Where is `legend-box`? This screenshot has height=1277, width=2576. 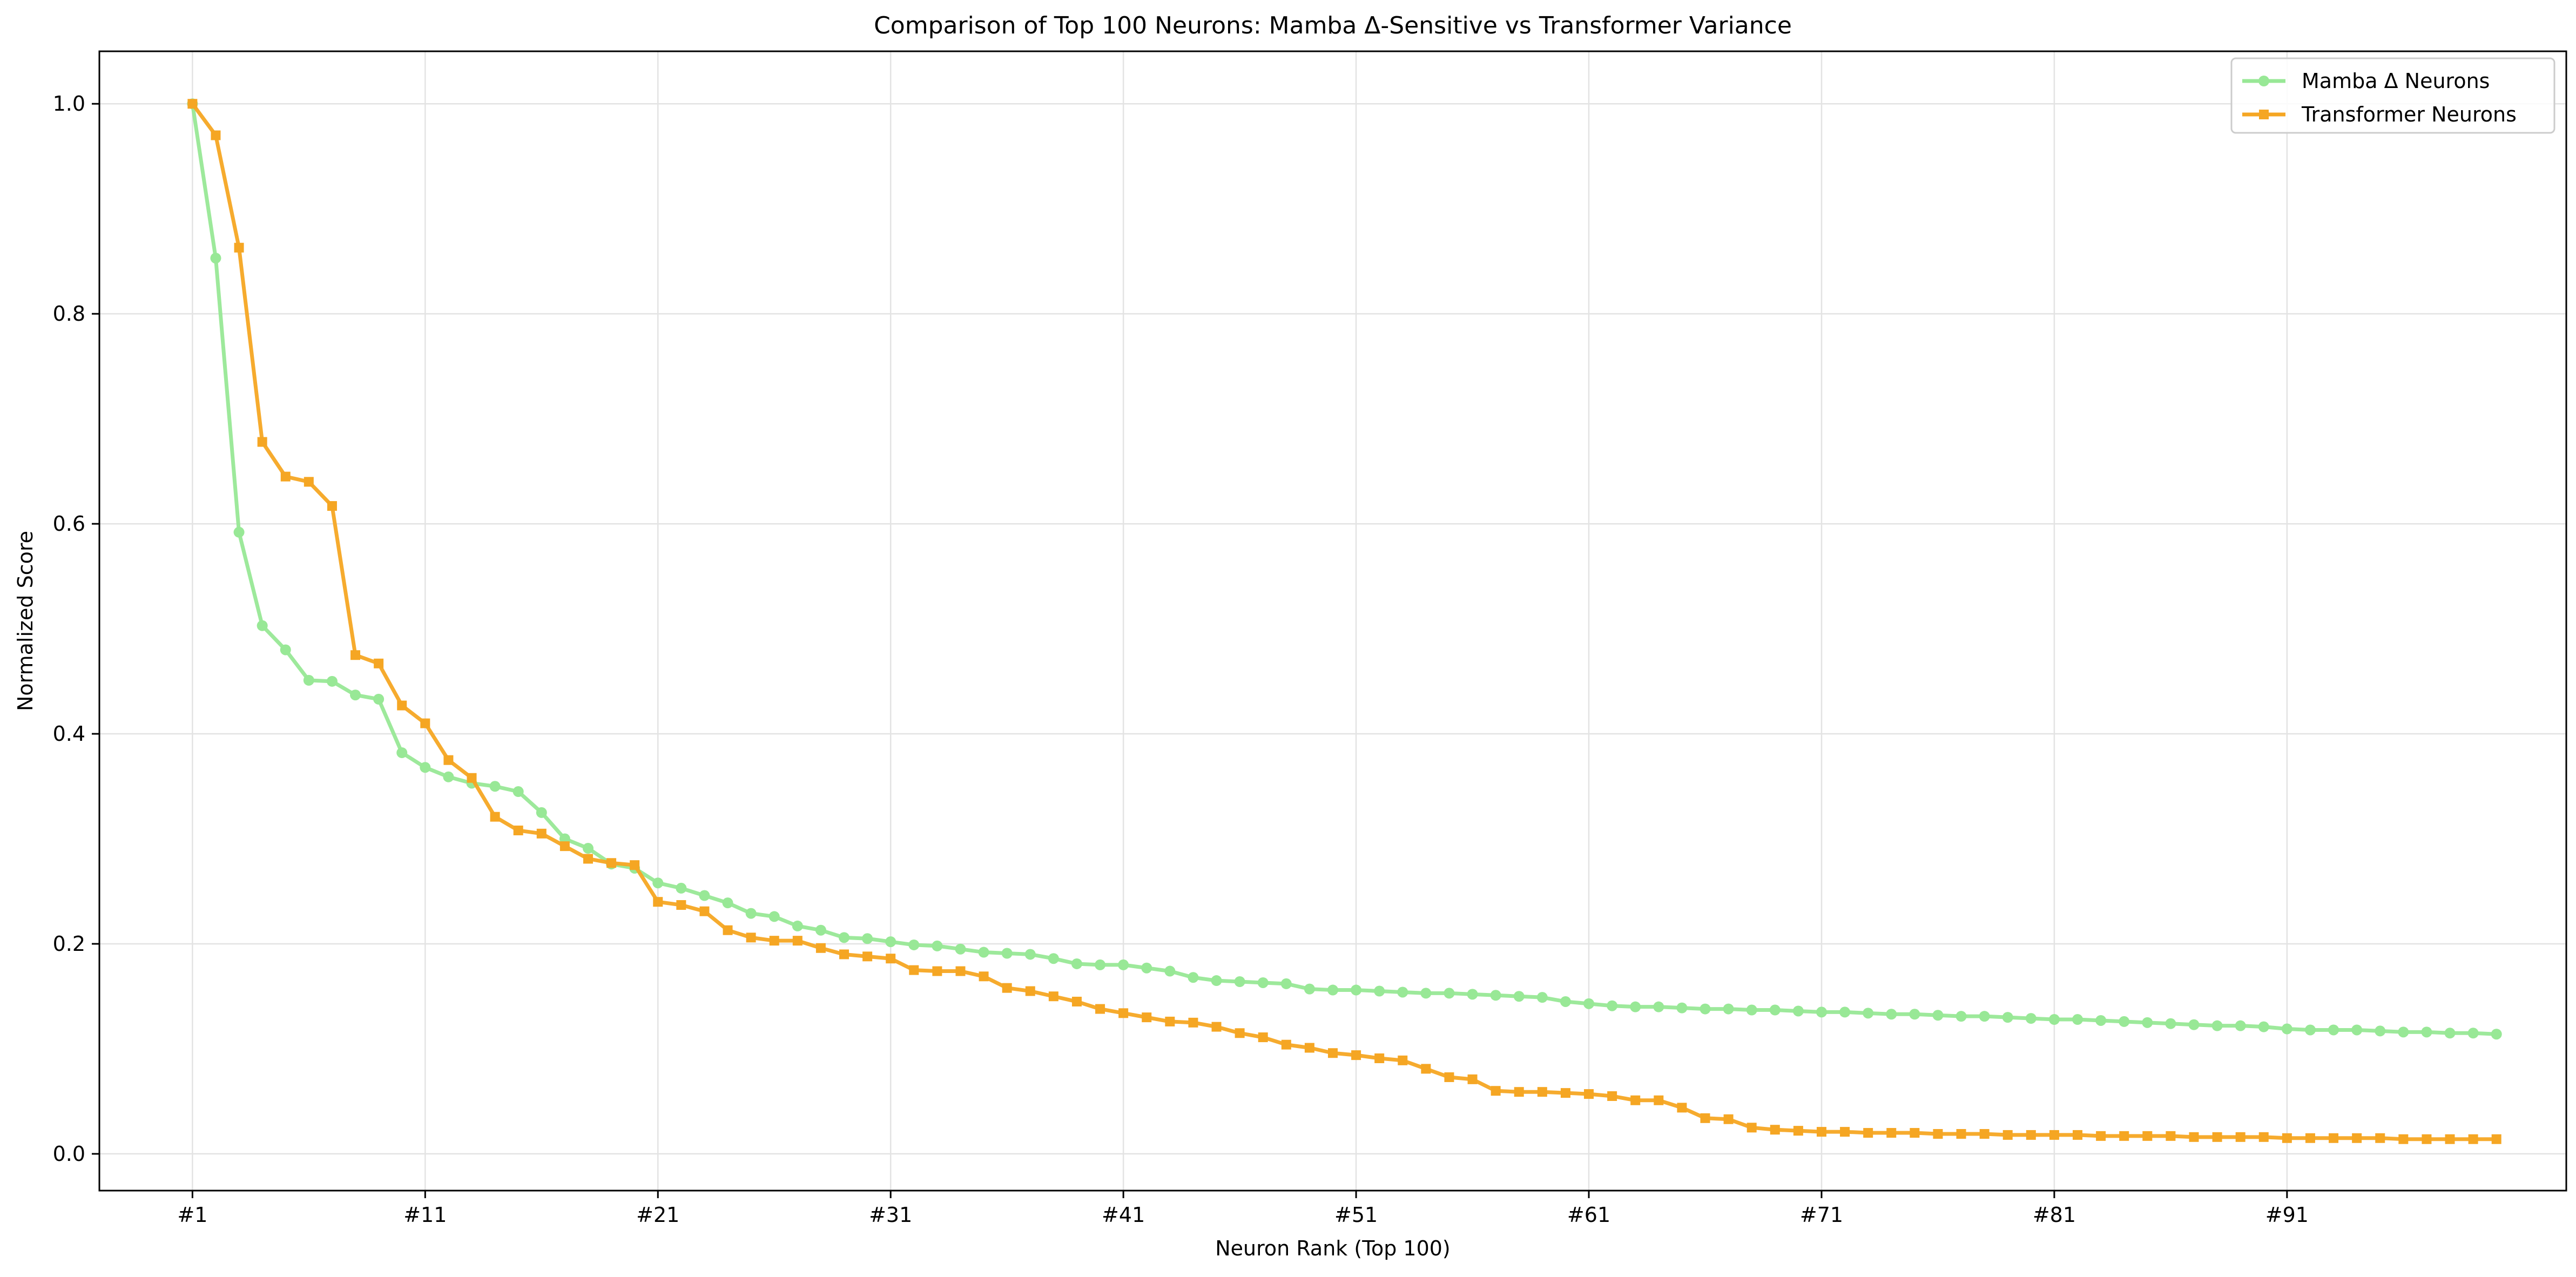 legend-box is located at coordinates (2392, 95).